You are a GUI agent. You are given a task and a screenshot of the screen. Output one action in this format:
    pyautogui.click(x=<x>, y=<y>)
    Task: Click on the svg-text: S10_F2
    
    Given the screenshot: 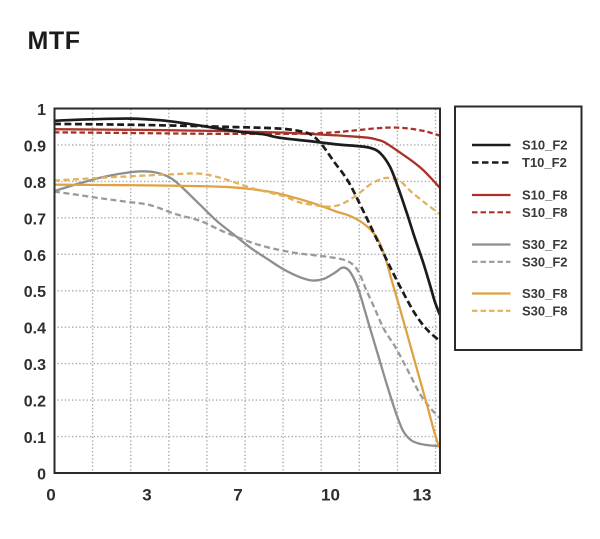 What is the action you would take?
    pyautogui.click(x=545, y=145)
    